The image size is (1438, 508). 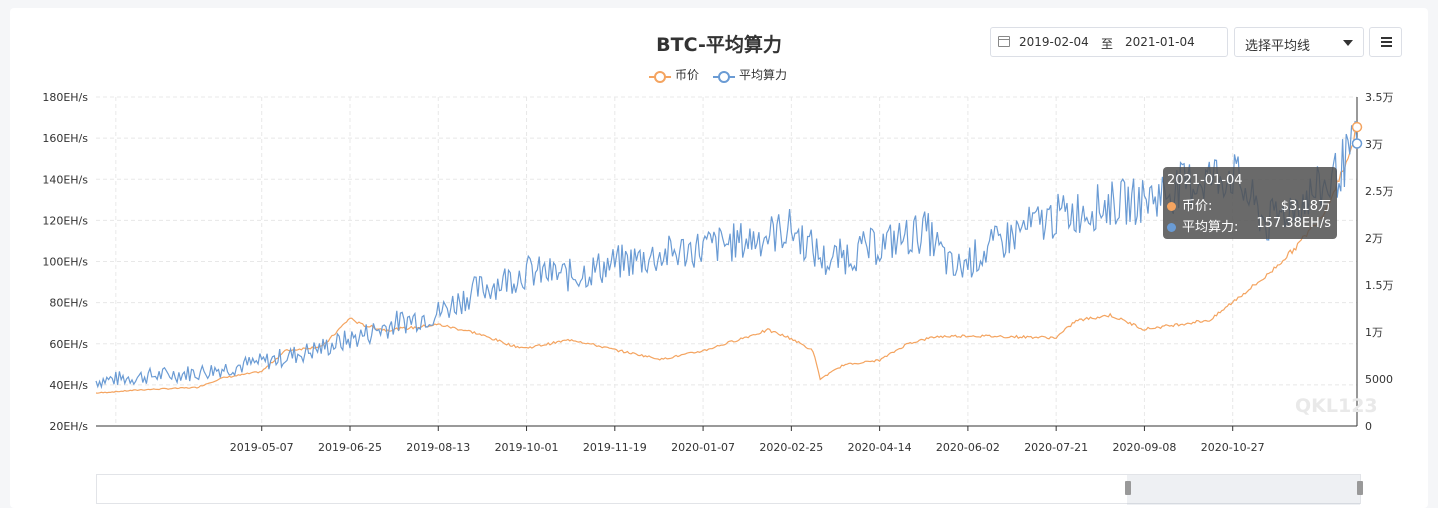 What do you see at coordinates (1379, 285) in the screenshot?
I see `y-right-tick-label: 1.5万` at bounding box center [1379, 285].